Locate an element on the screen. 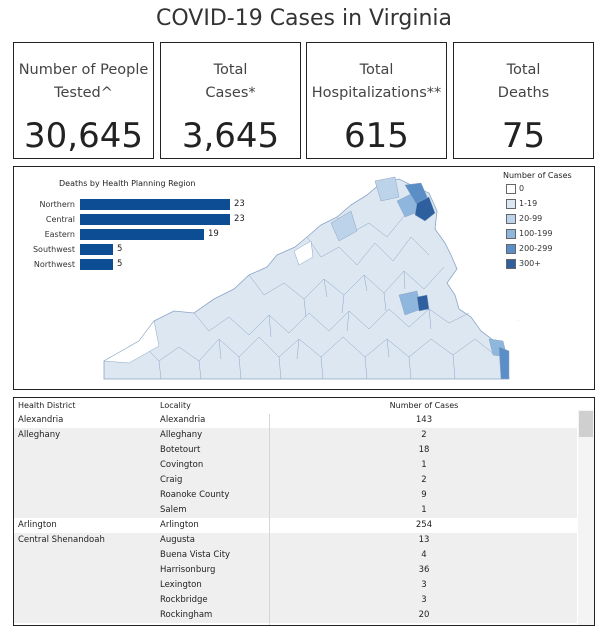  cell-locality: Alexandria is located at coordinates (183, 420).